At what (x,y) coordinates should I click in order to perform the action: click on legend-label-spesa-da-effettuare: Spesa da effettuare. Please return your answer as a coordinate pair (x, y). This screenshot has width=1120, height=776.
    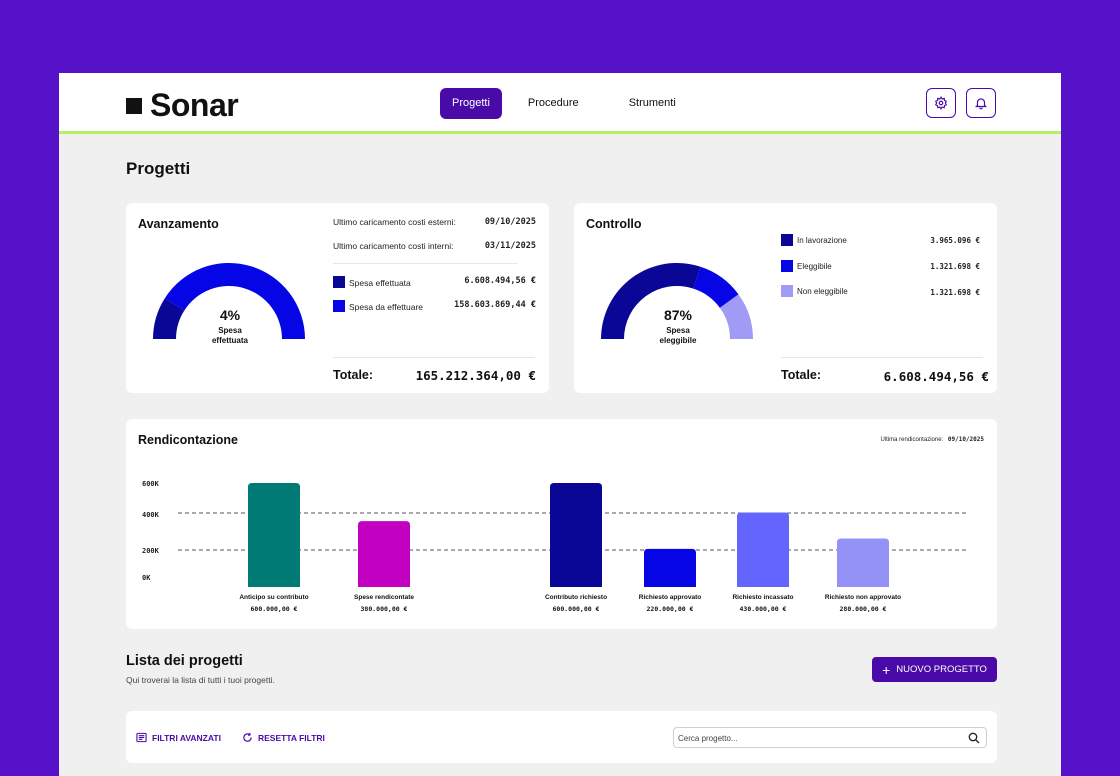
    Looking at the image, I should click on (386, 307).